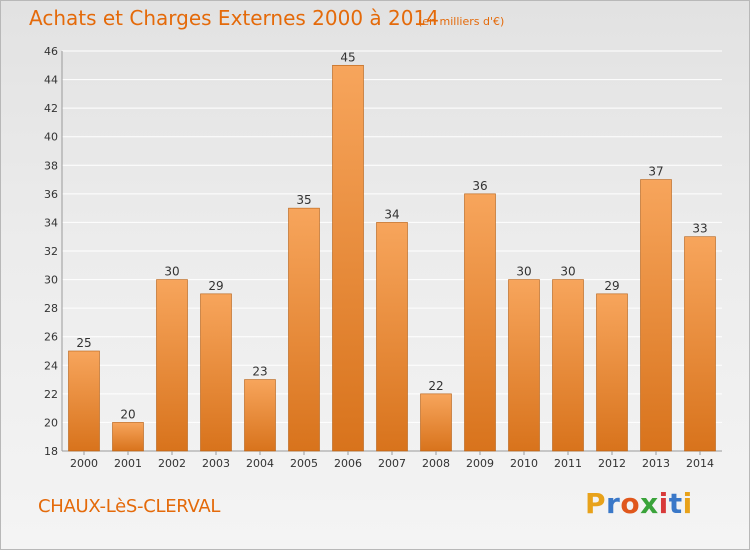 This screenshot has width=750, height=551. I want to click on y-tick-label: 34, so click(51, 222).